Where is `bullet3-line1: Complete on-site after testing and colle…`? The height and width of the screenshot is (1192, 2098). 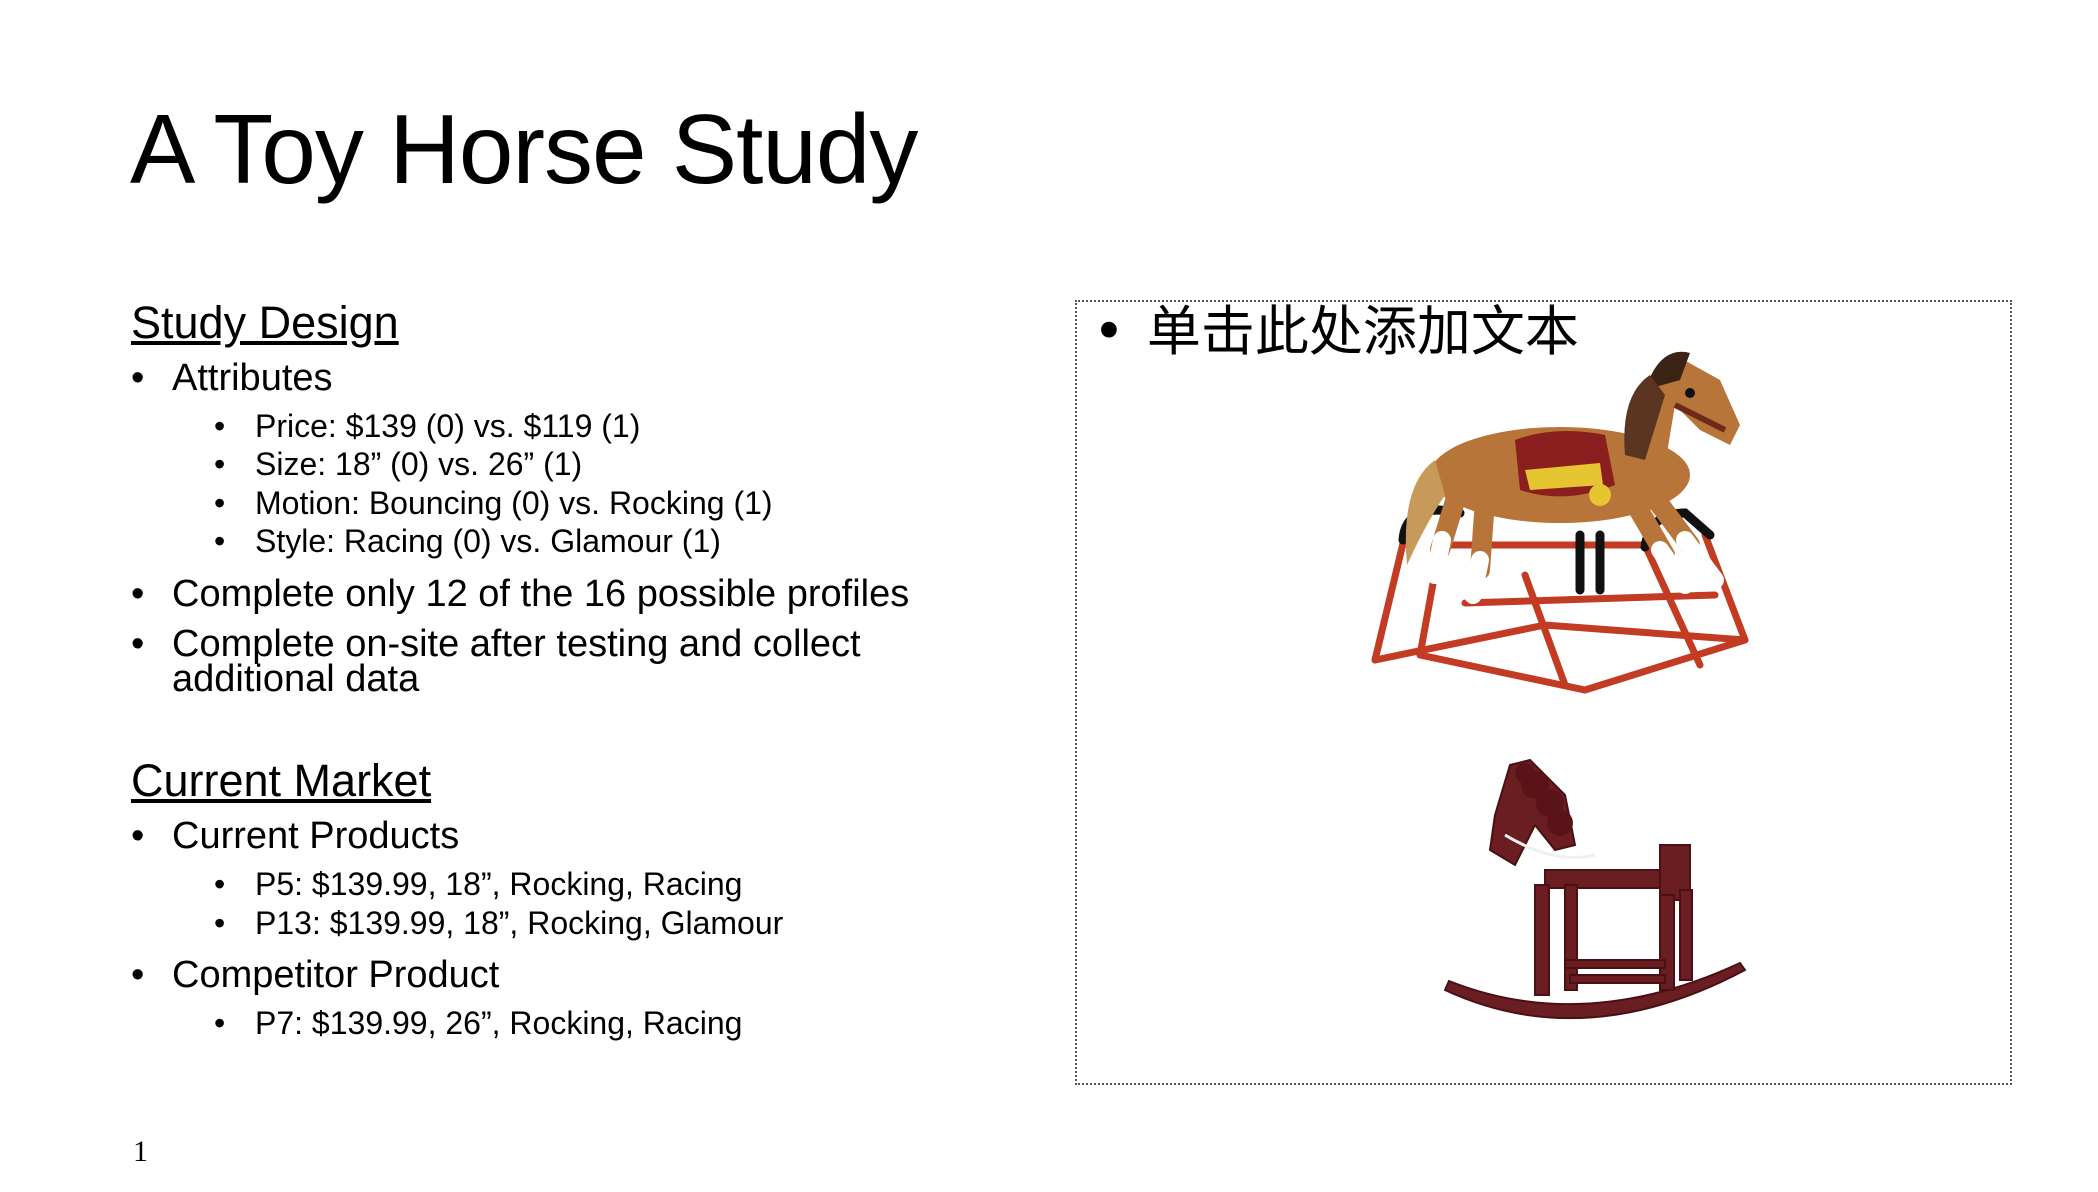
bullet3-line1: Complete on-site after testing and colle… is located at coordinates (516, 643).